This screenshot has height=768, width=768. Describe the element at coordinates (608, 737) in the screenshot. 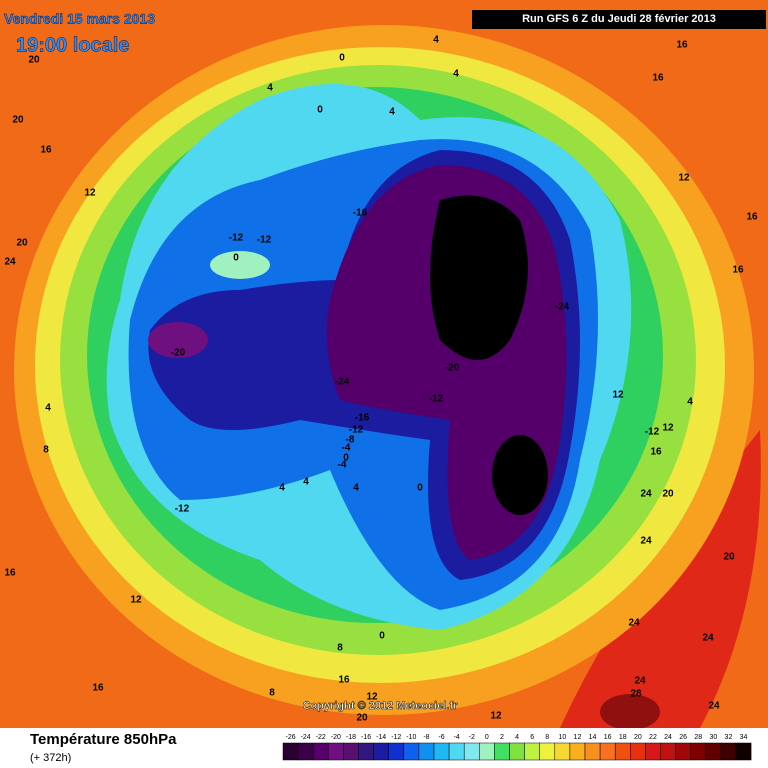

I see `colorbar-label: 16` at that location.